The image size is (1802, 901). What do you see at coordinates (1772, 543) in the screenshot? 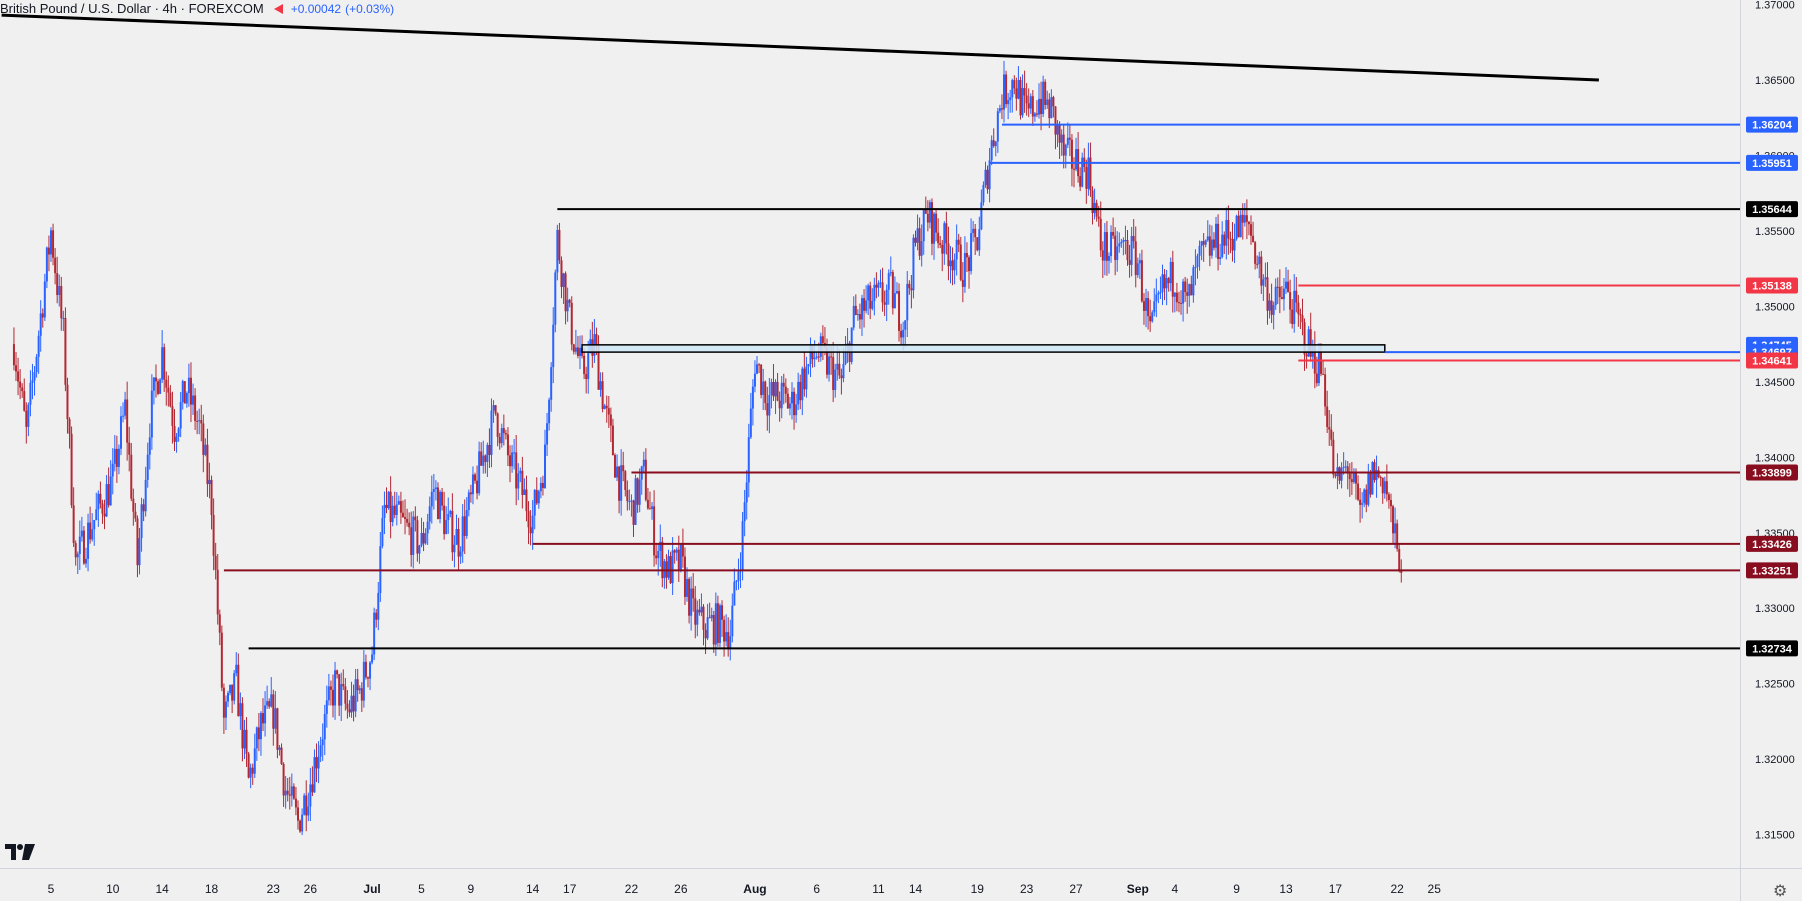
I see `price-level-badge` at bounding box center [1772, 543].